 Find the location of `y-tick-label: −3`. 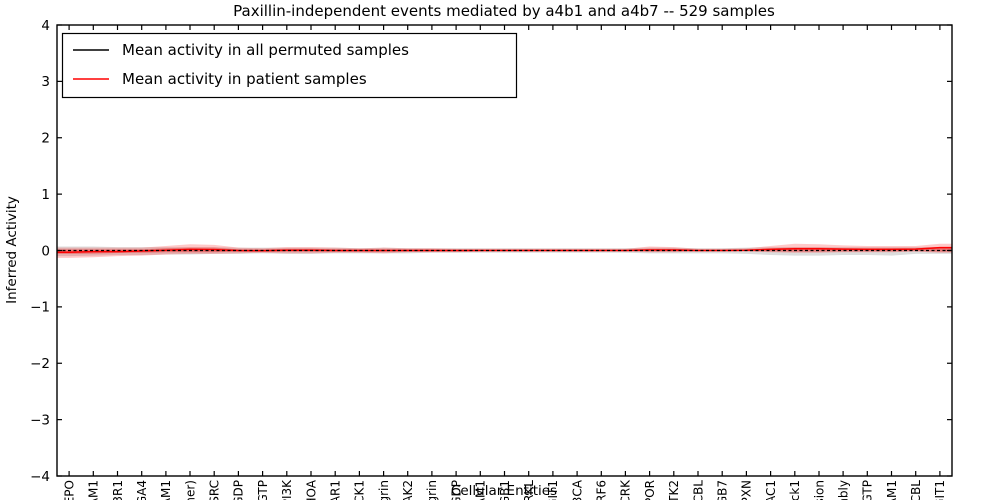

y-tick-label: −3 is located at coordinates (40, 420).